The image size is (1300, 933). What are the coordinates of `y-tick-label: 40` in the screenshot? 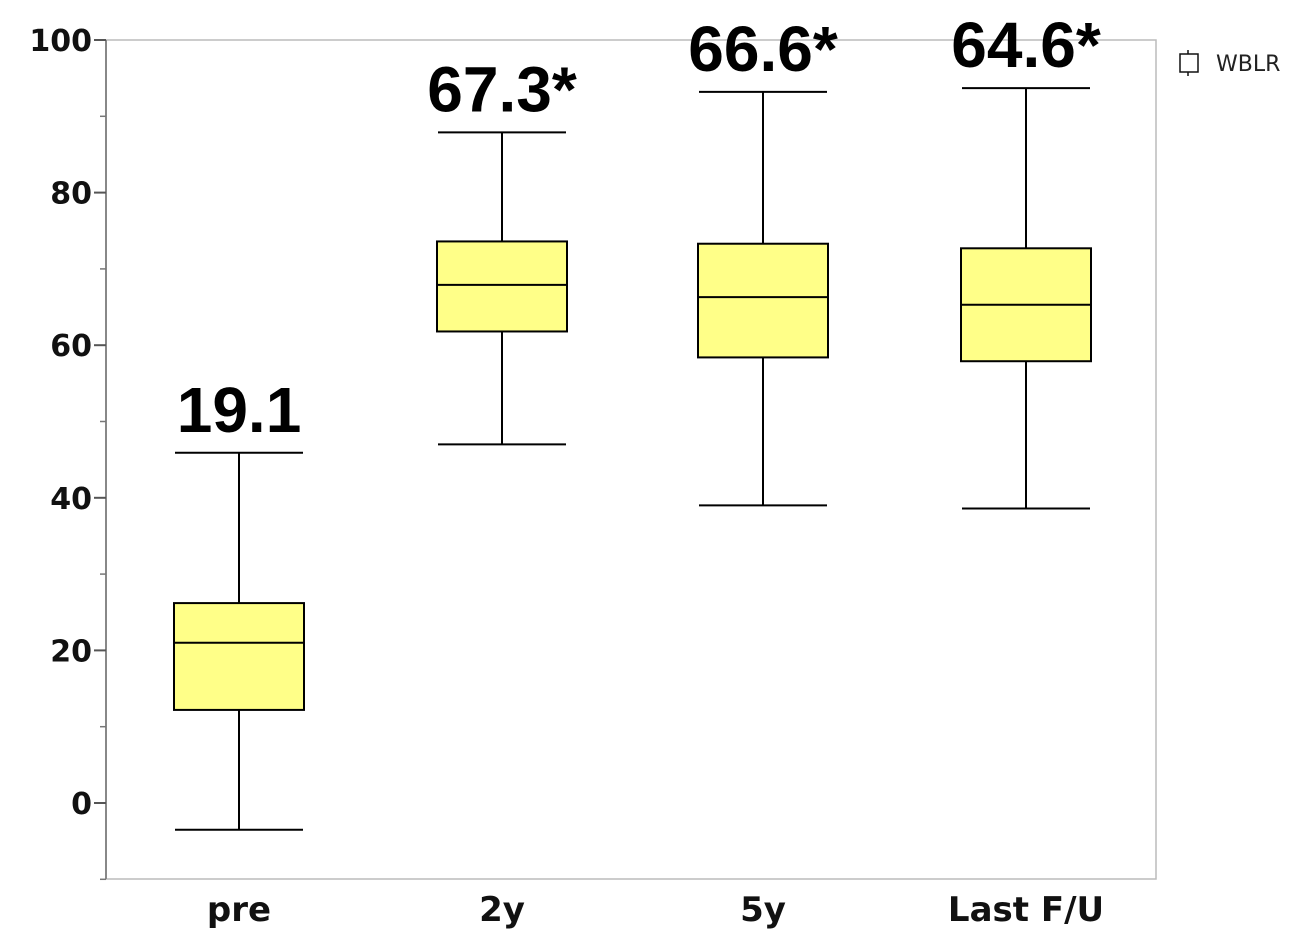 It's located at (71, 499).